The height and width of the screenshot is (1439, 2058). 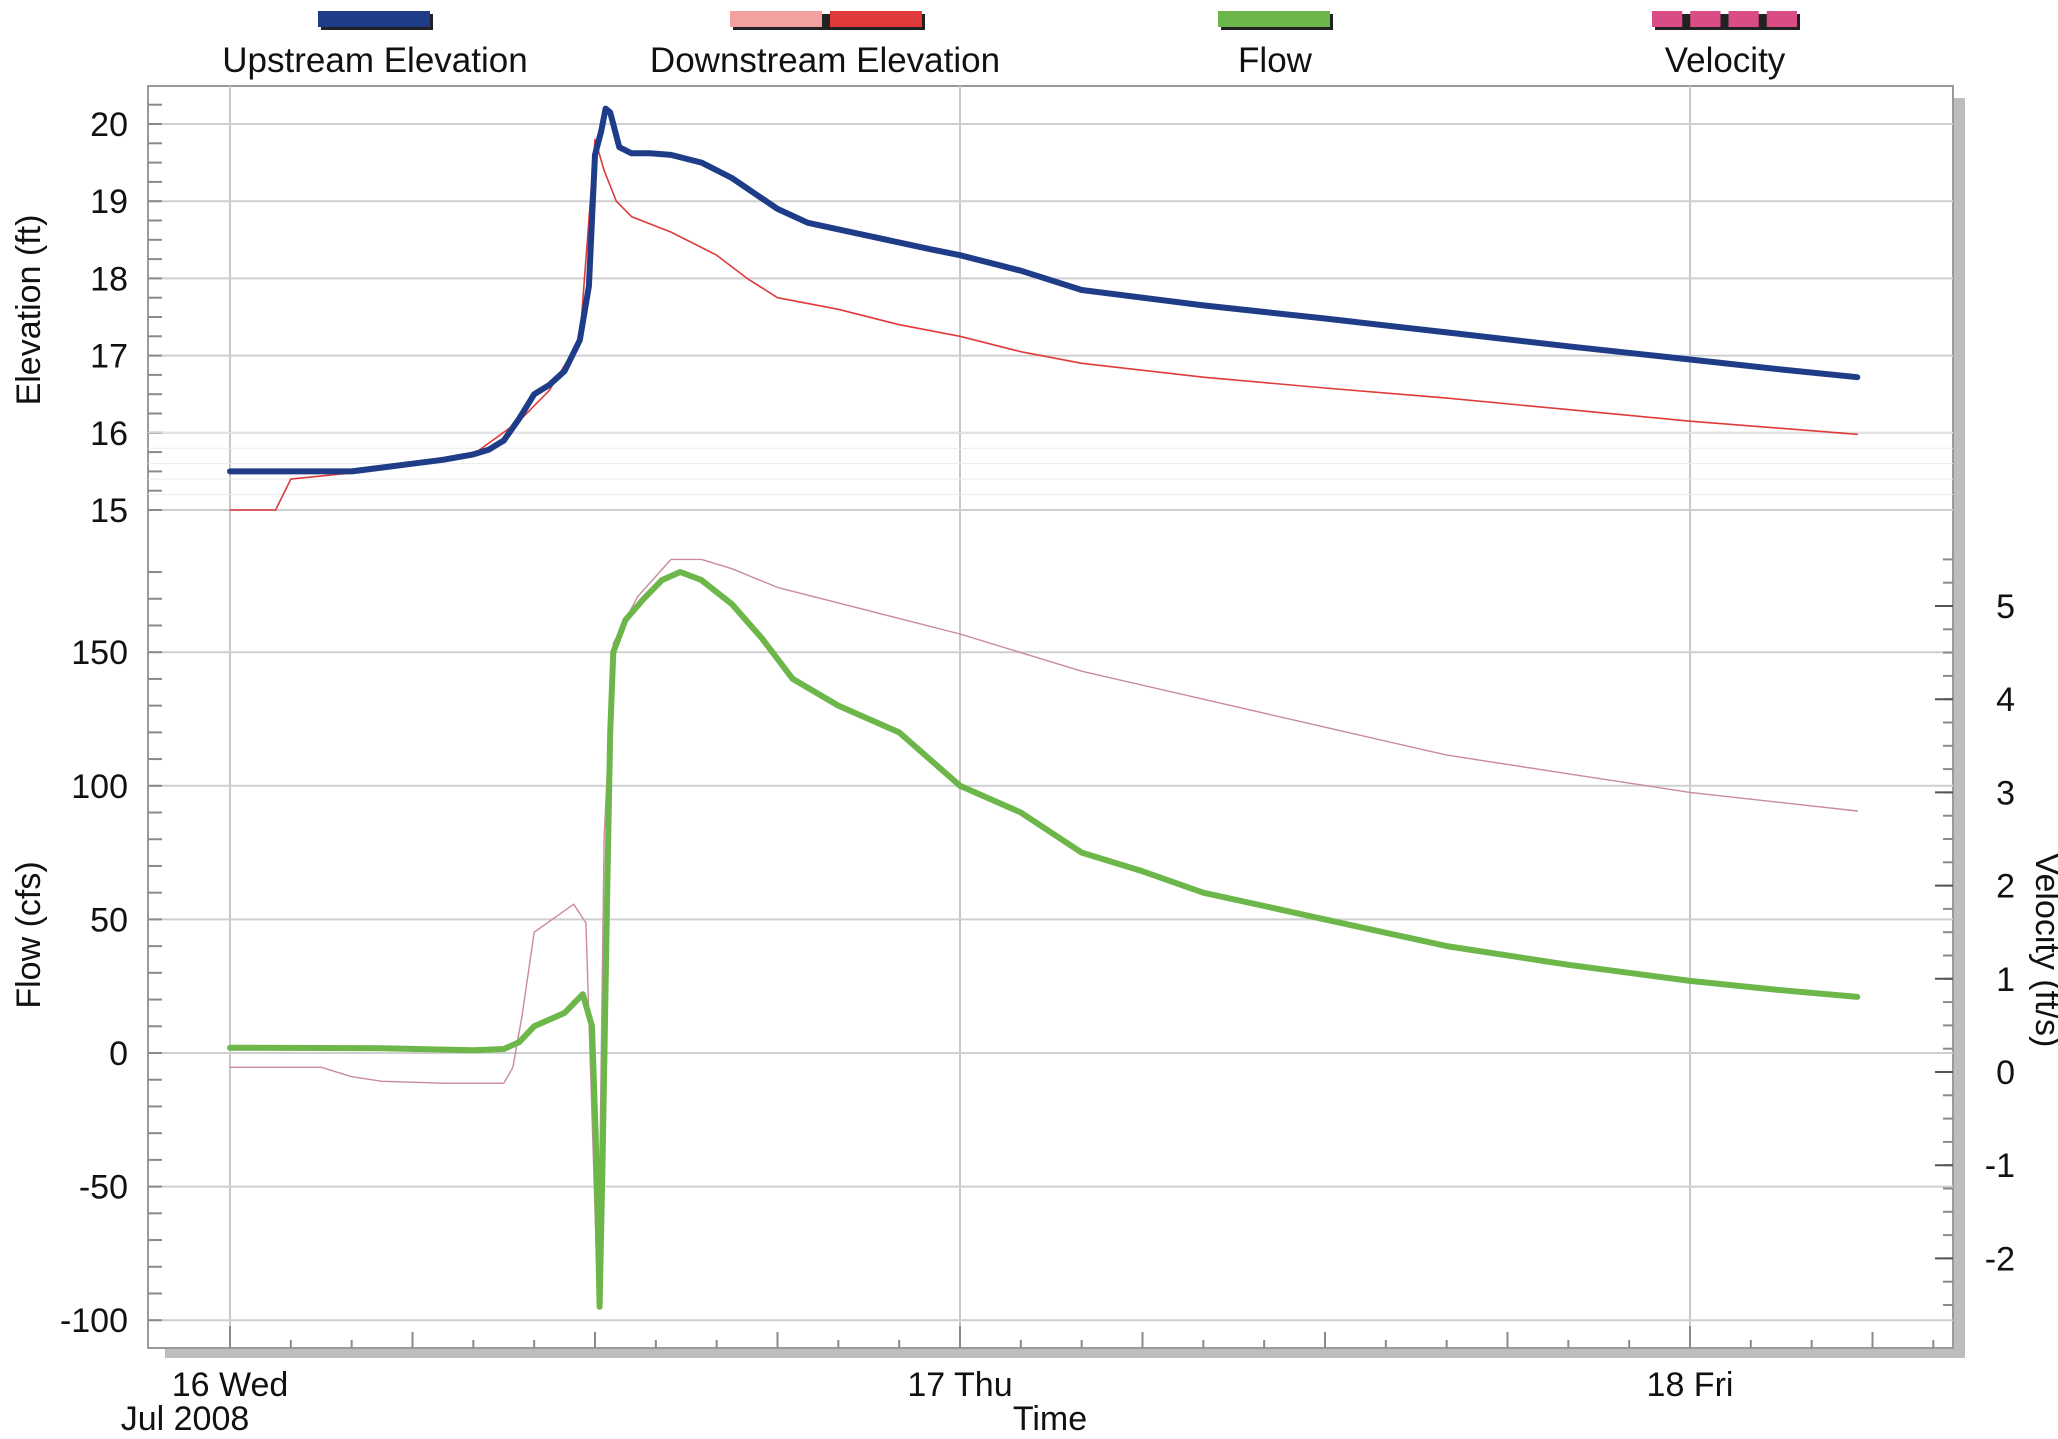 I want to click on legend-label: Velocity, so click(x=1725, y=60).